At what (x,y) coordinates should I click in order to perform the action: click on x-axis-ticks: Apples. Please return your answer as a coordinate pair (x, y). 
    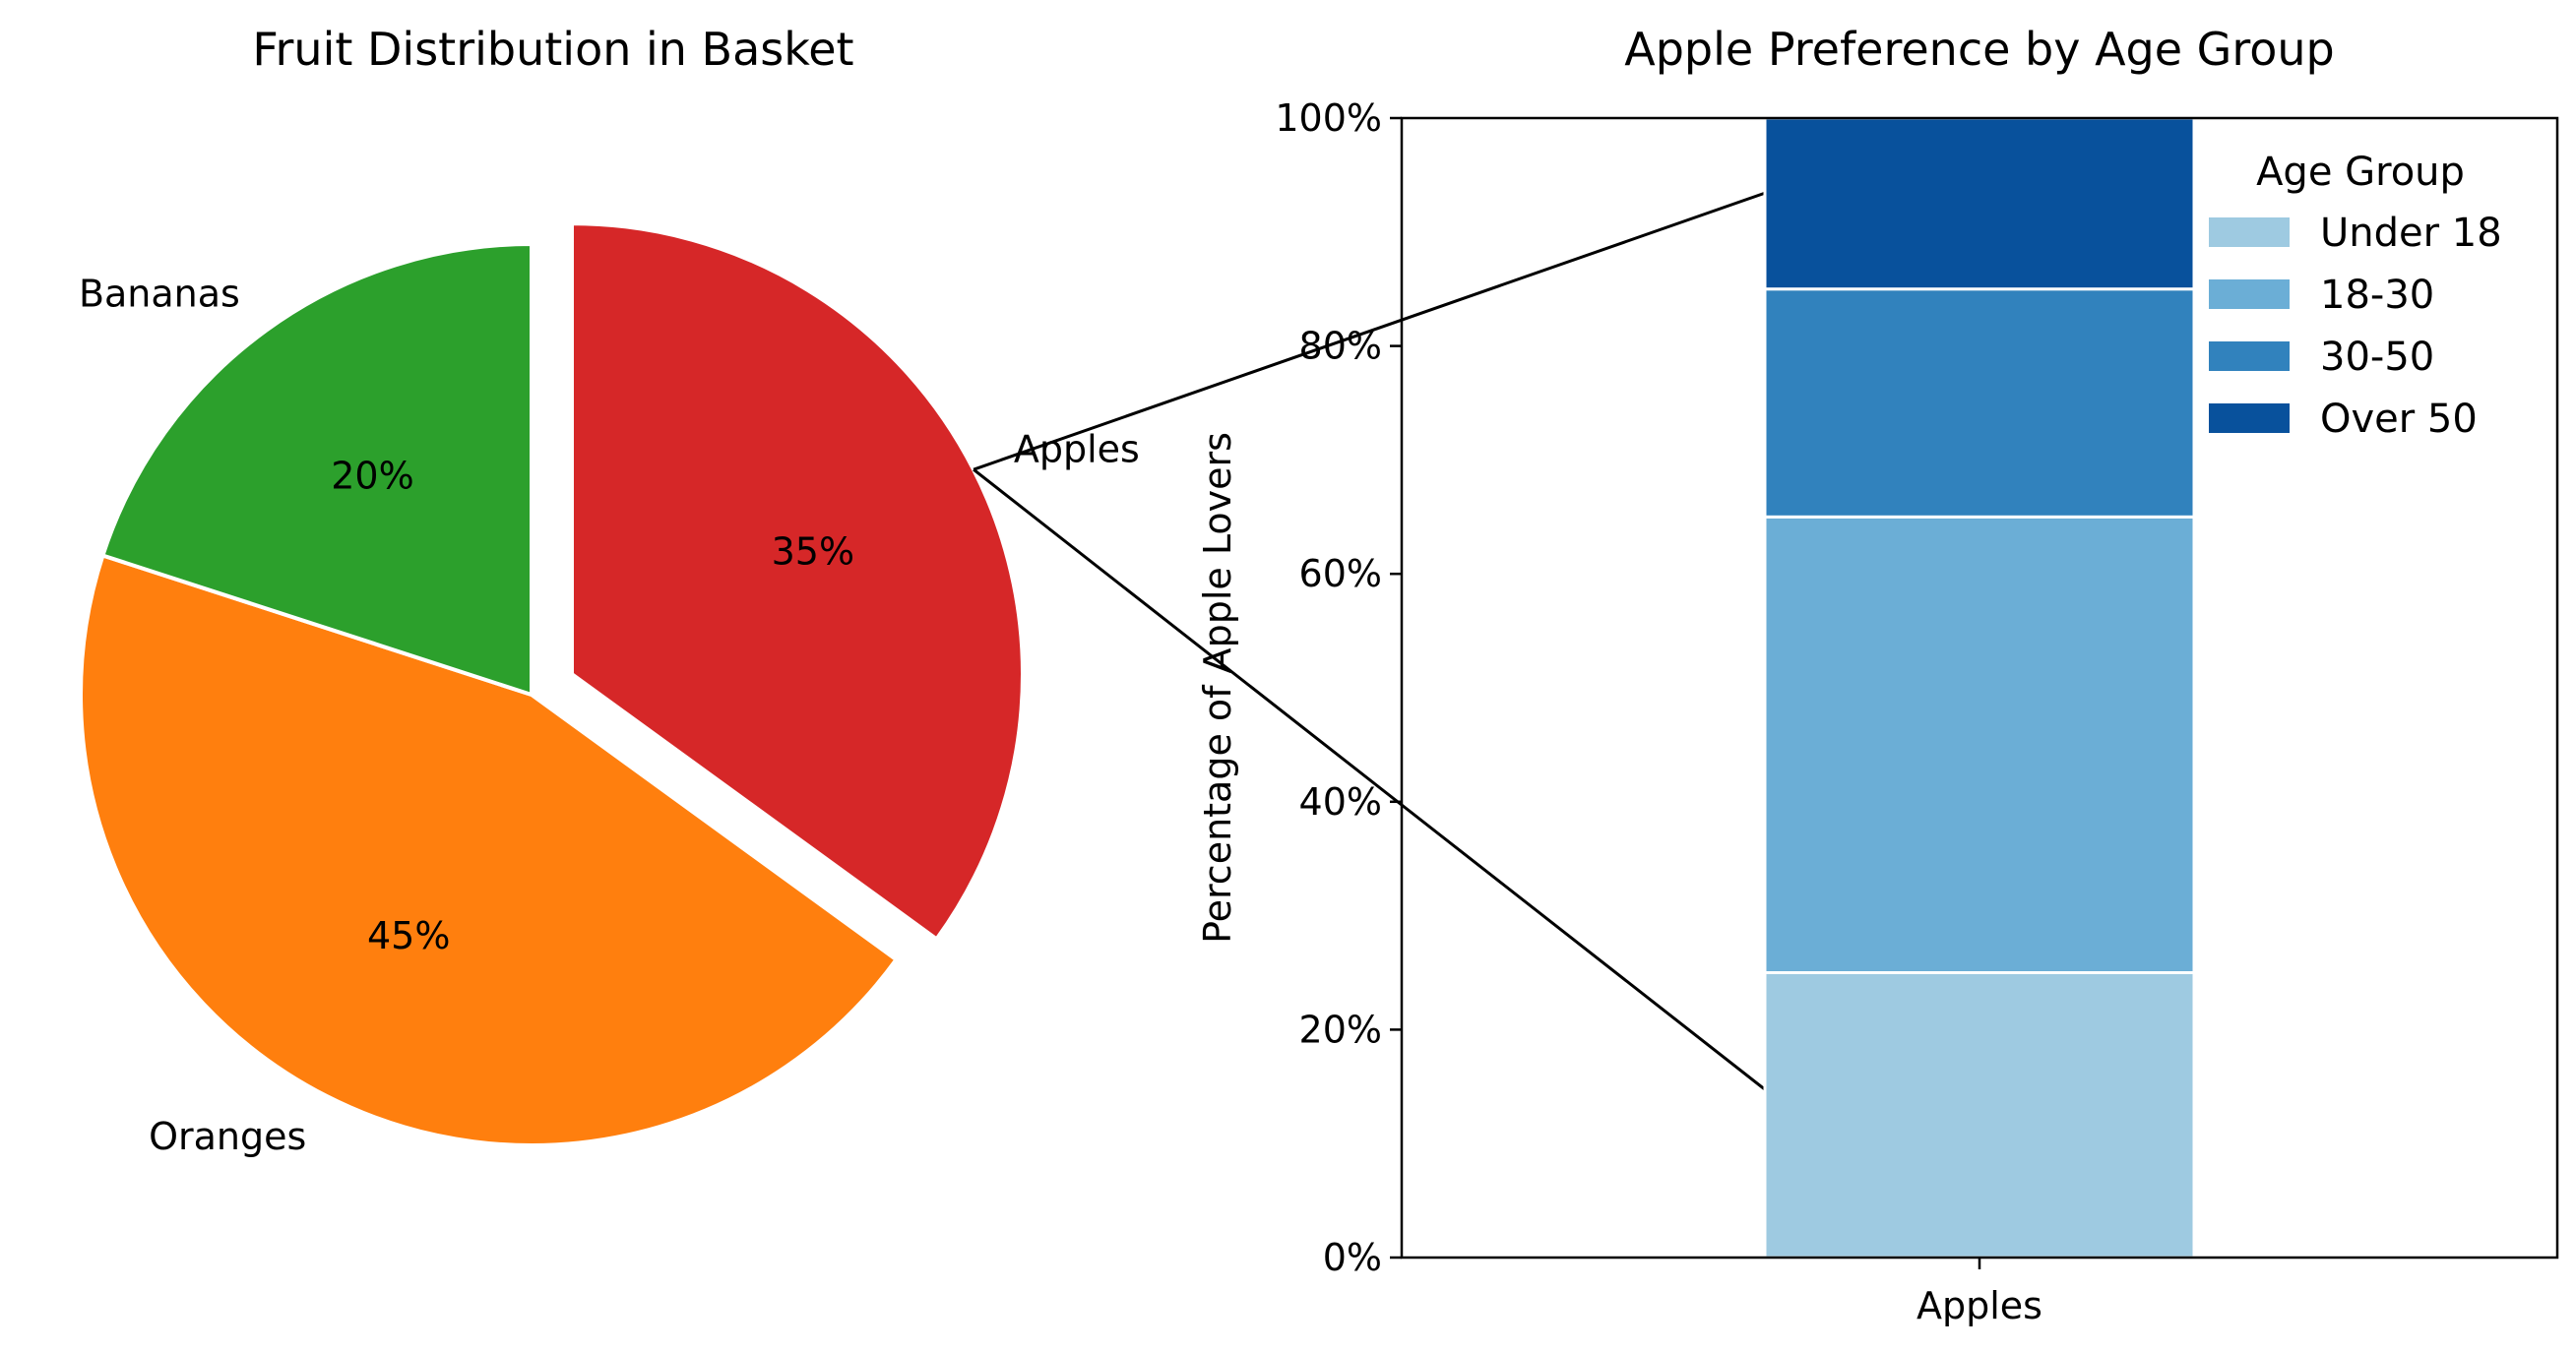
    Looking at the image, I should click on (1979, 1292).